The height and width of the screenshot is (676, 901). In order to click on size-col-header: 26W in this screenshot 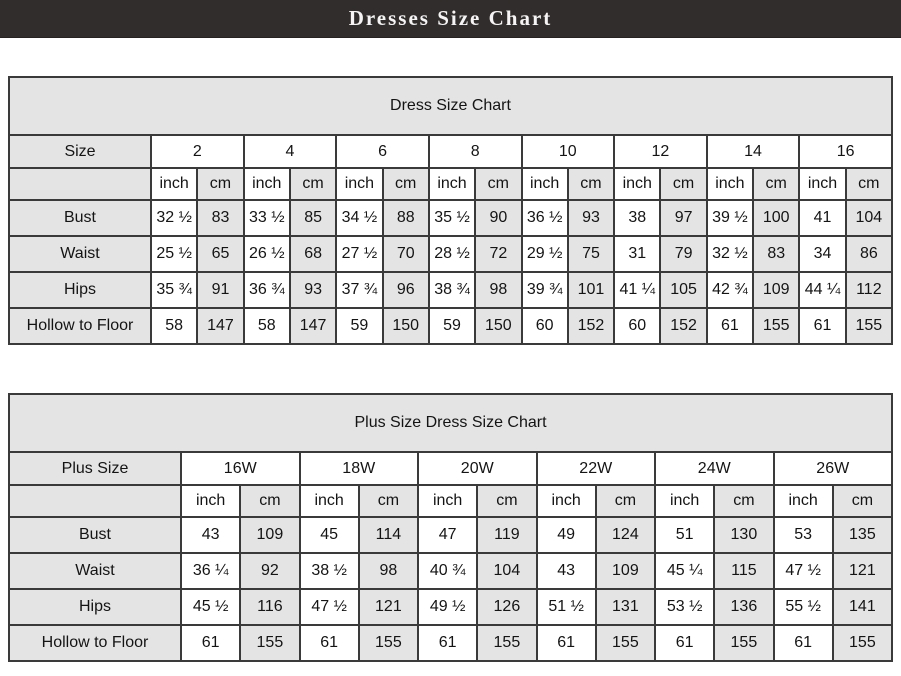, I will do `click(832, 468)`.